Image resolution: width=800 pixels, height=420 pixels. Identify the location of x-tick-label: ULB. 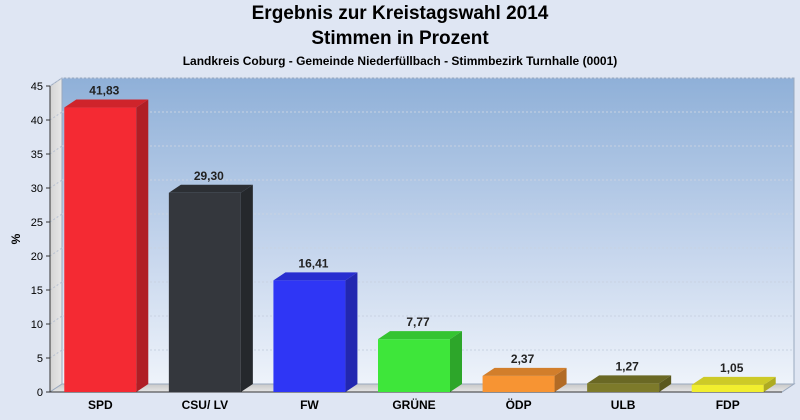
(623, 405).